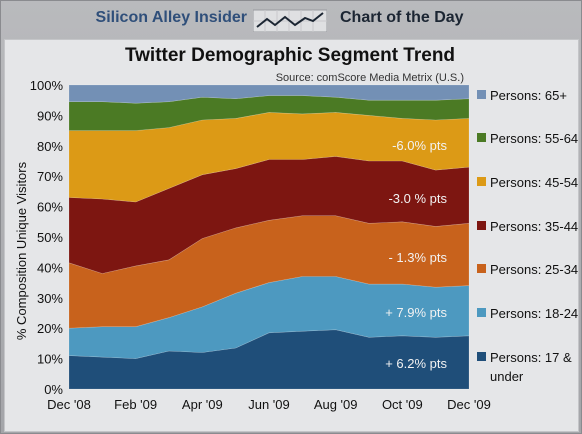 Image resolution: width=582 pixels, height=434 pixels. I want to click on y-tick-label: 80%, so click(50, 146).